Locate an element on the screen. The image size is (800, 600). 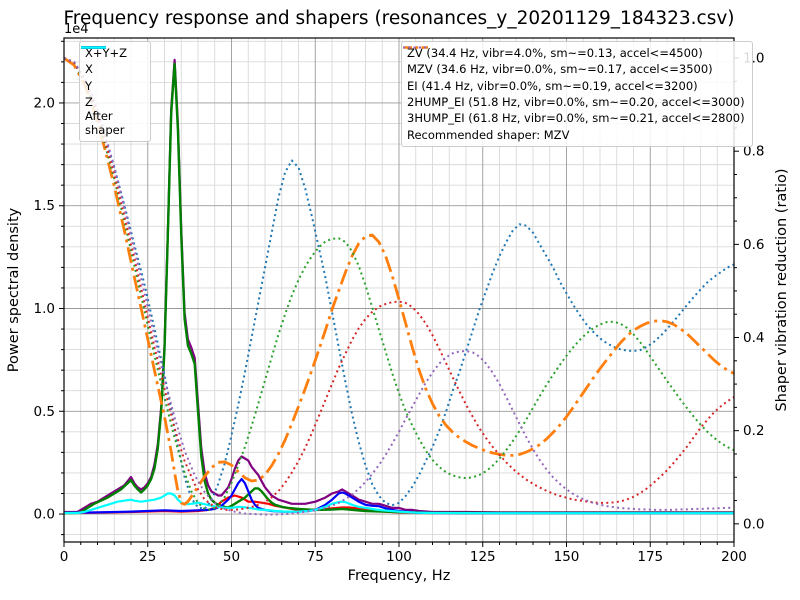
y-tick-label-left: 0.5 is located at coordinates (44, 412).